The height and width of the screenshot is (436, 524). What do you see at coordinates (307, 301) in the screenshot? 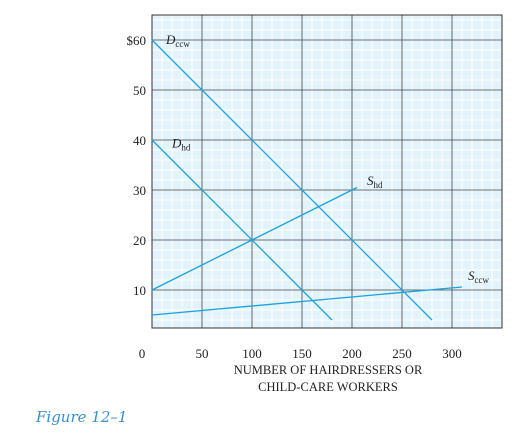
I see `series-line-sccw` at bounding box center [307, 301].